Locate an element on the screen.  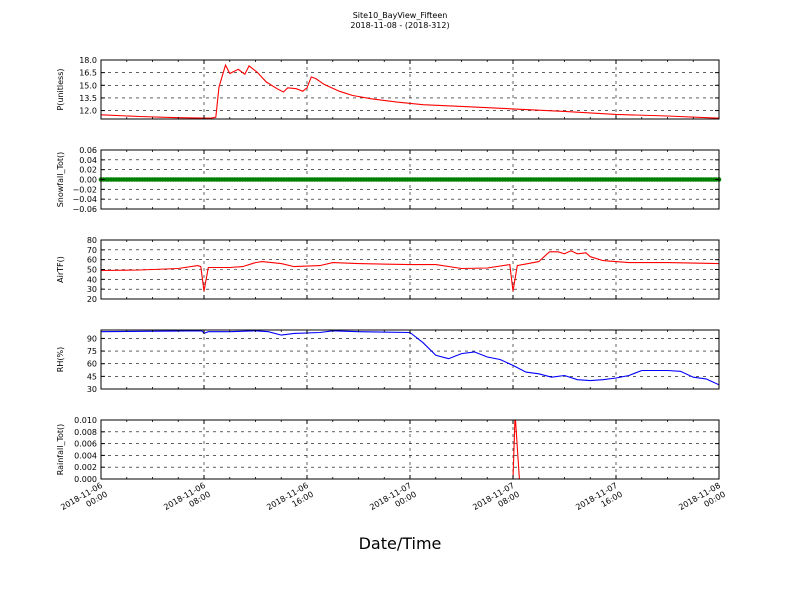
y-tick-label: 0.006 is located at coordinates (85, 444).